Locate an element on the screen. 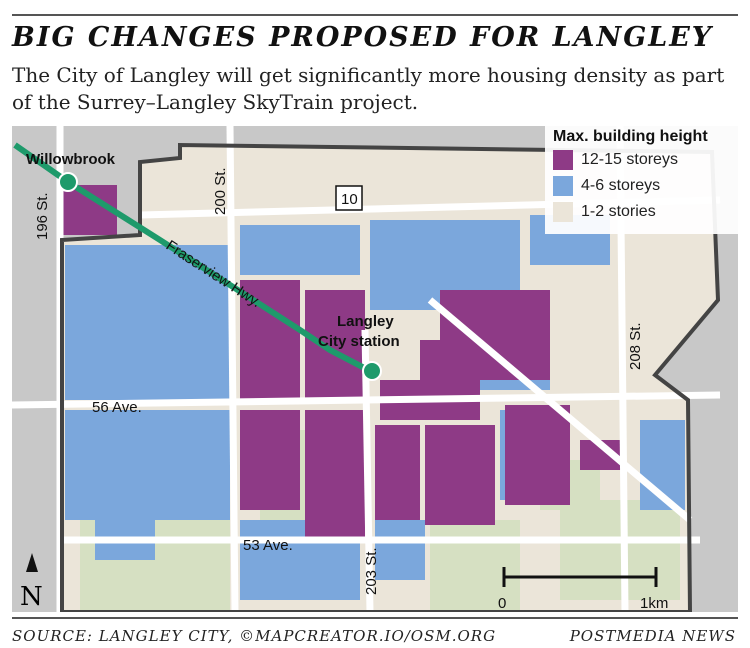 This screenshot has height=648, width=750. street-label: 56 Ave. is located at coordinates (117, 407).